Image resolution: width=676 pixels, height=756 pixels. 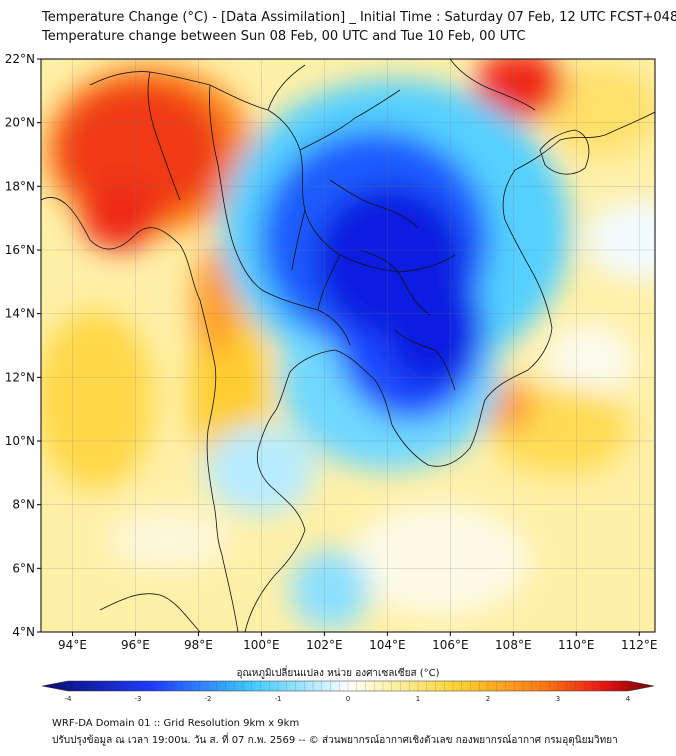 I want to click on lat-tick-label: 20°N, so click(x=20, y=123).